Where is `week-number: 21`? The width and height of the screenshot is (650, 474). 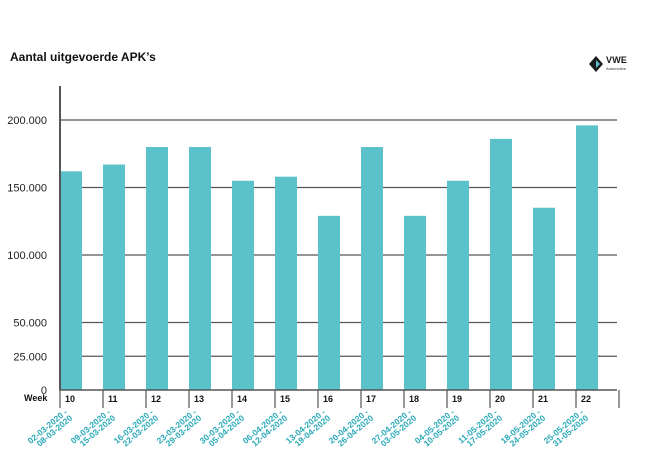
week-number: 21 is located at coordinates (543, 399).